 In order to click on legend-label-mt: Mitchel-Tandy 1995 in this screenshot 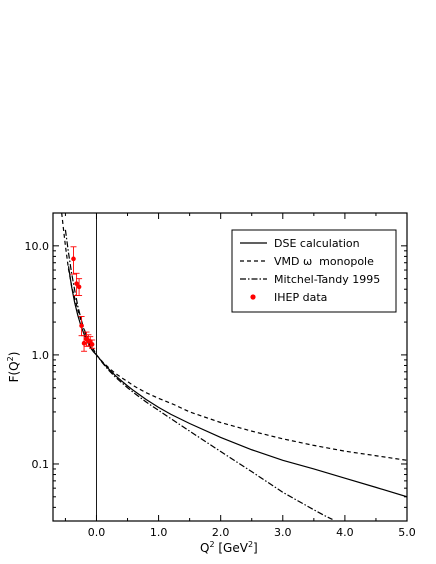, I will do `click(327, 279)`.